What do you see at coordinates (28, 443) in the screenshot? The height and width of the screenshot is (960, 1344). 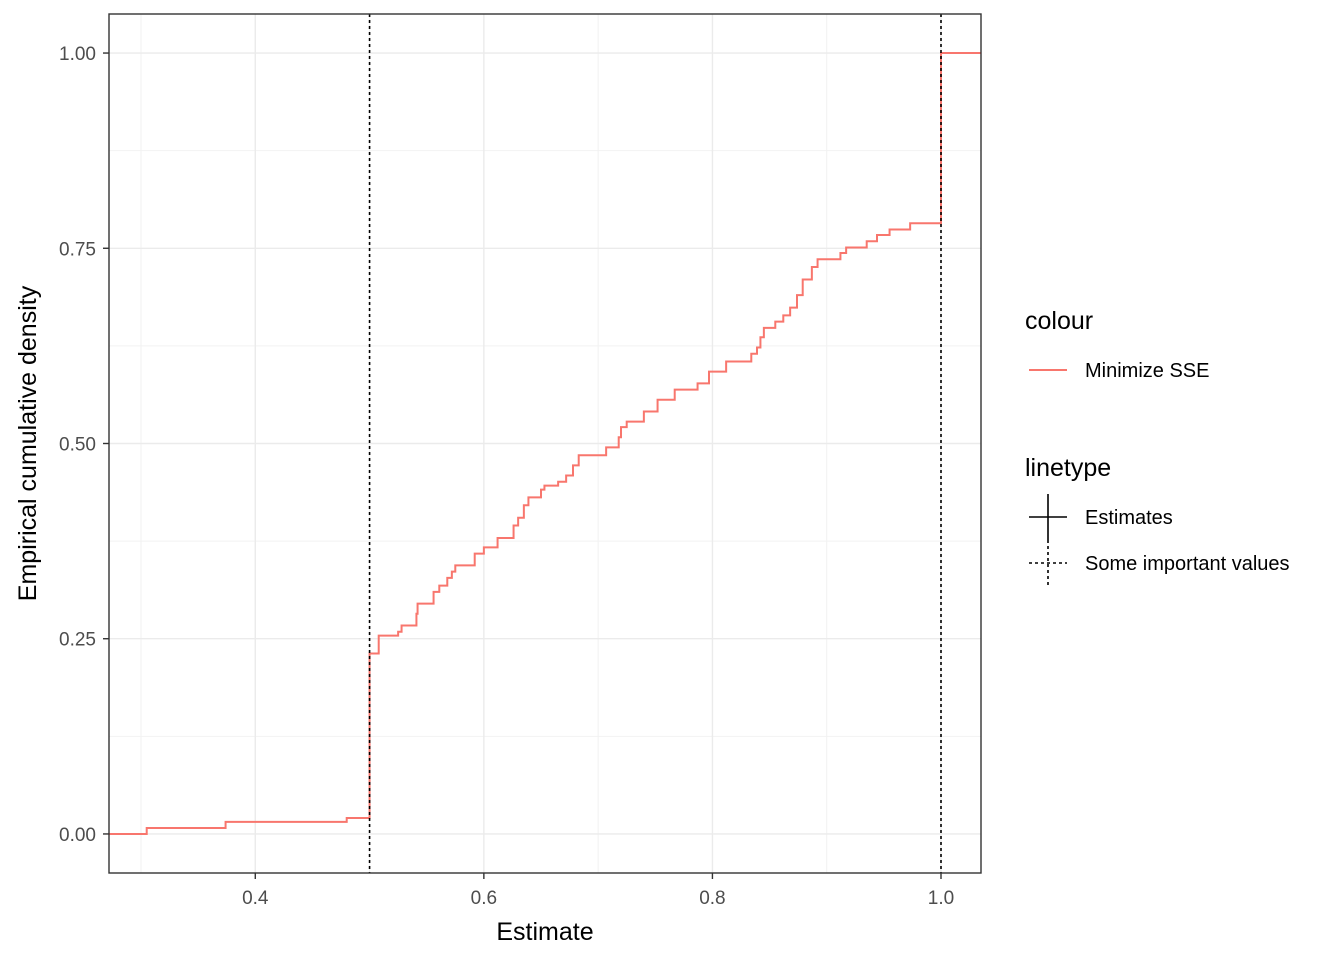 I see `y-axis-title: Empirical cumulative density` at bounding box center [28, 443].